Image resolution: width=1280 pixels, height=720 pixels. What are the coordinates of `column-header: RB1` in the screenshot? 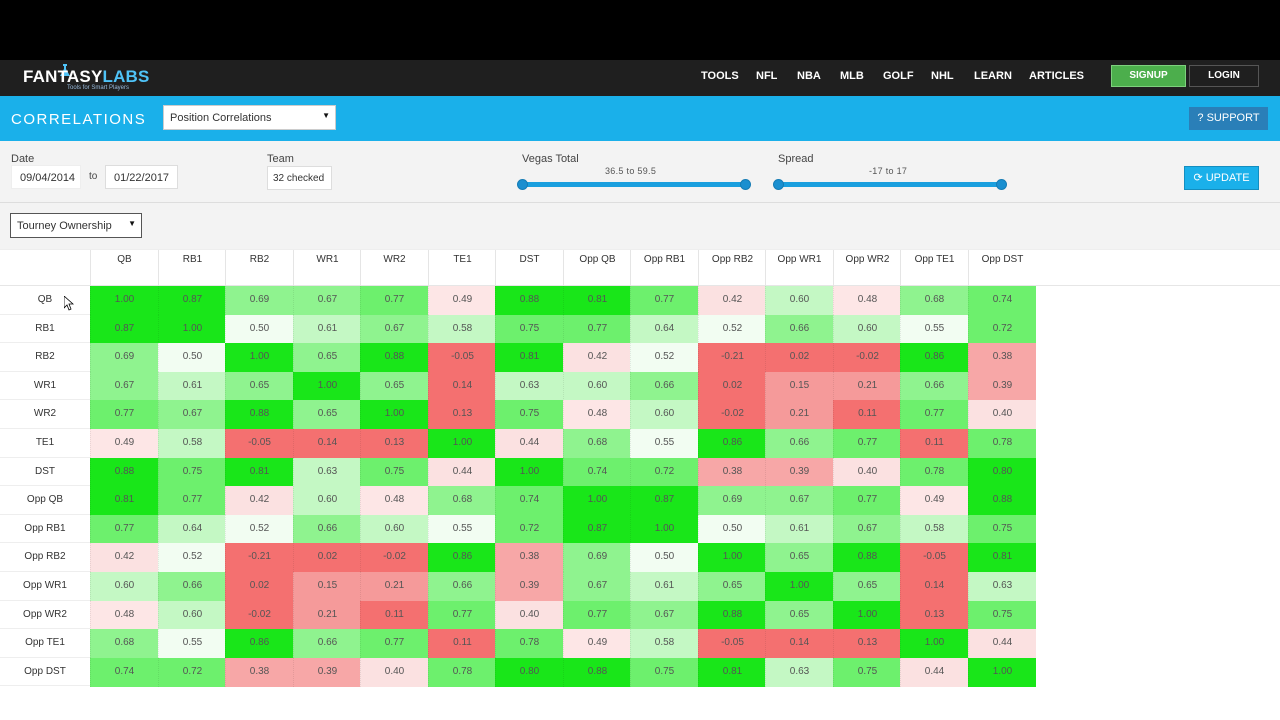 It's located at (192, 268).